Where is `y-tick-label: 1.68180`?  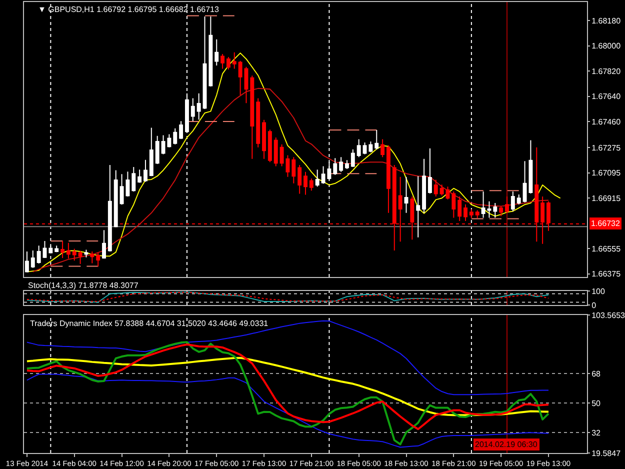 y-tick-label: 1.68180 is located at coordinates (607, 21).